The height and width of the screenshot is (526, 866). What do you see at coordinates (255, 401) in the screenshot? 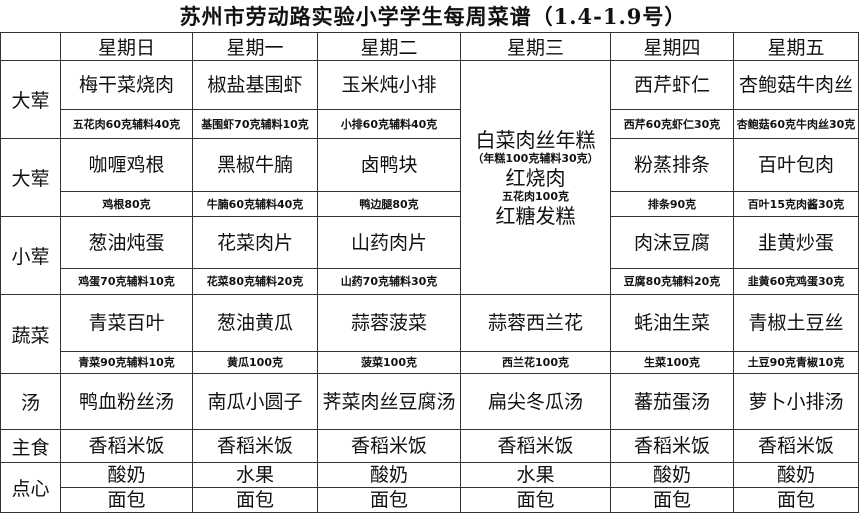
I see `dish-name: 南瓜小圆子` at bounding box center [255, 401].